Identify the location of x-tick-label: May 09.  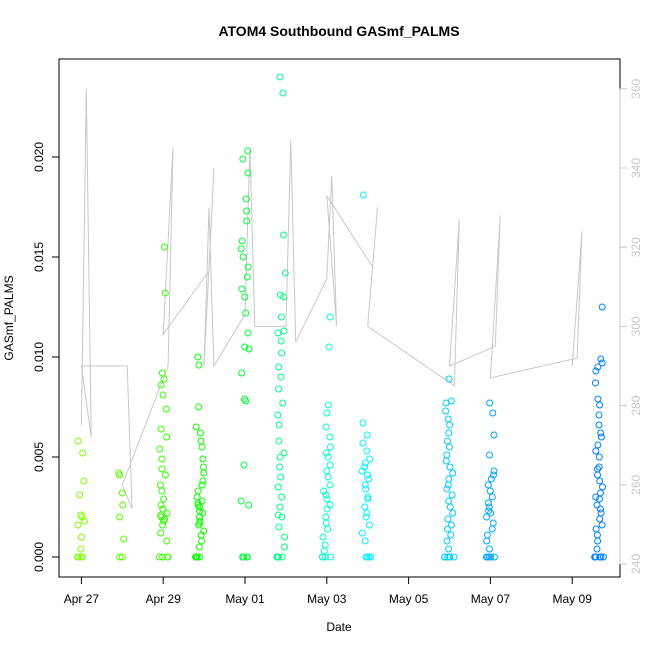
(573, 599).